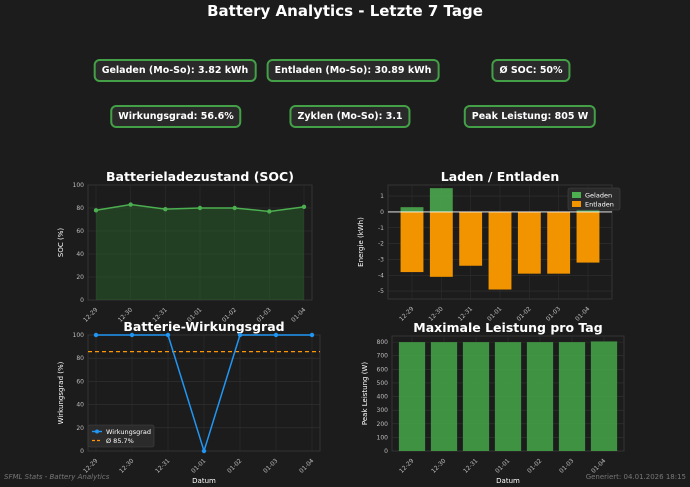  Describe the element at coordinates (353, 70) in the screenshot. I see `stat-discharged-badge: Entladen (Mo-So): 30.89 kWh` at that location.